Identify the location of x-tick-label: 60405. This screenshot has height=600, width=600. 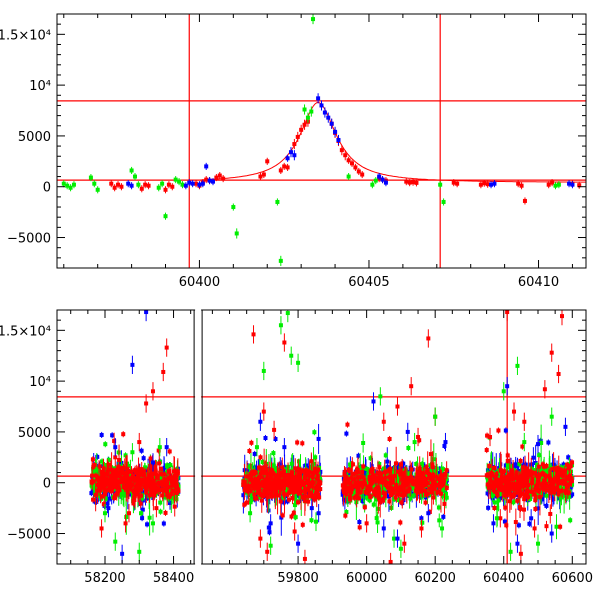
(368, 282).